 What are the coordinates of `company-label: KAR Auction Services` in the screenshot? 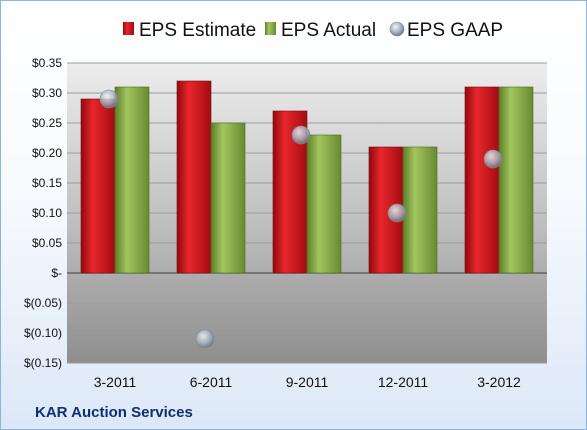 It's located at (114, 412).